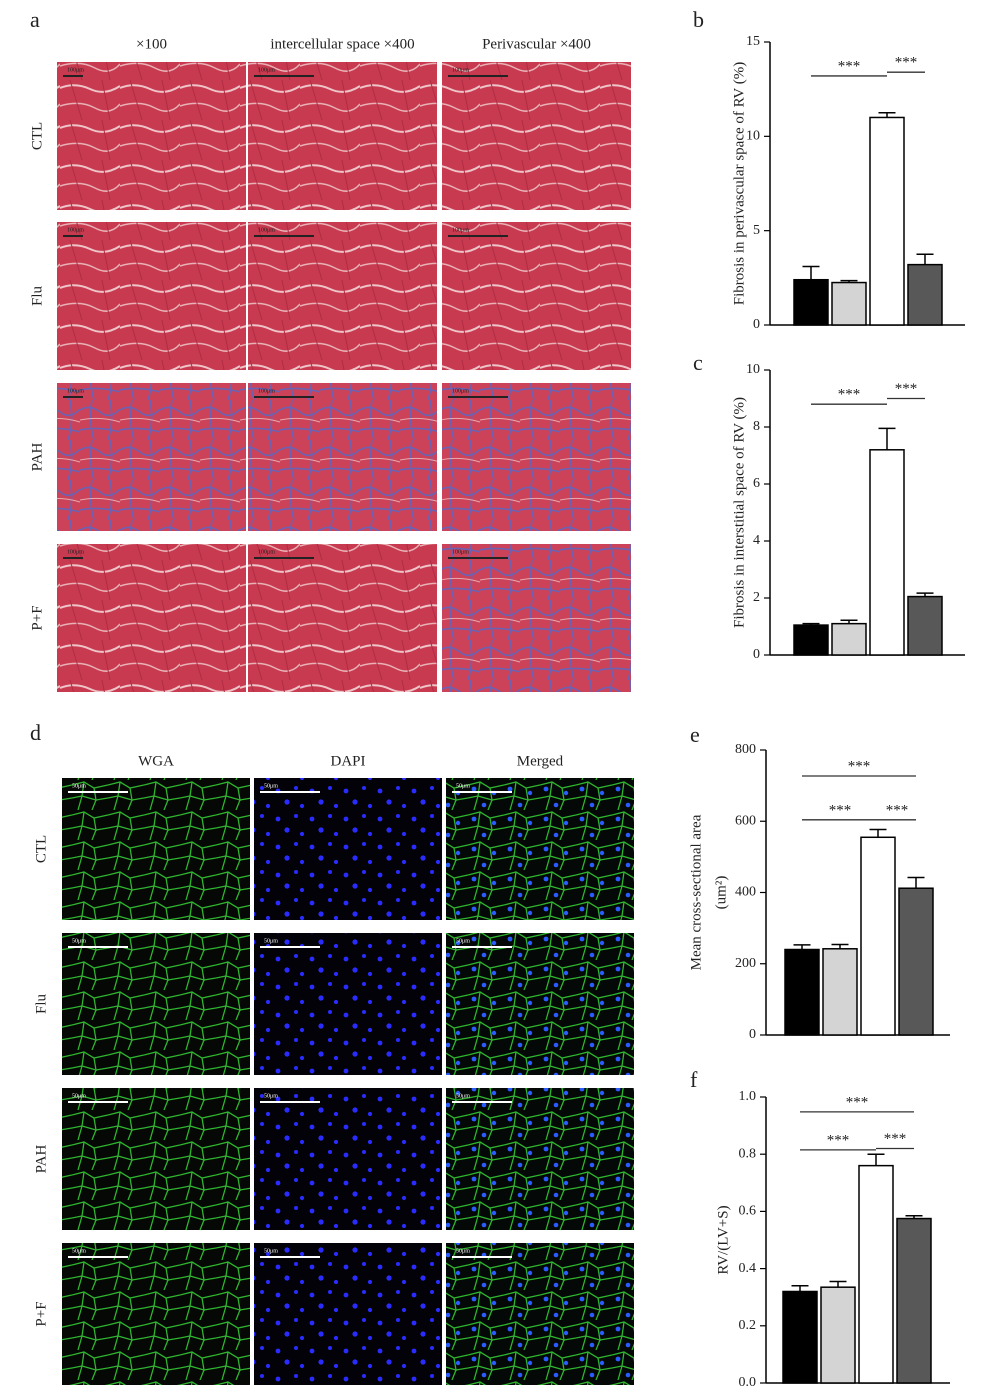 Image resolution: width=1000 pixels, height=1394 pixels. Describe the element at coordinates (745, 963) in the screenshot. I see `y-tick-label: 200` at that location.